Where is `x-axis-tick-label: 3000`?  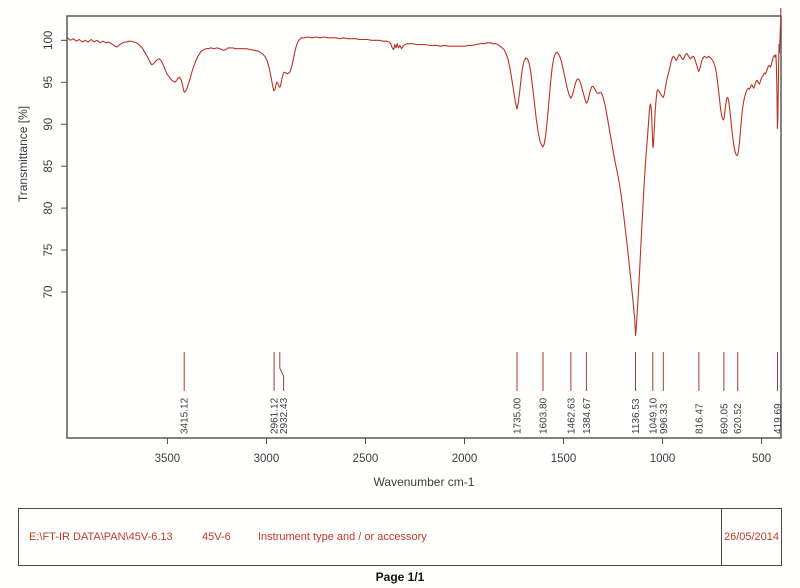 x-axis-tick-label: 3000 is located at coordinates (267, 459).